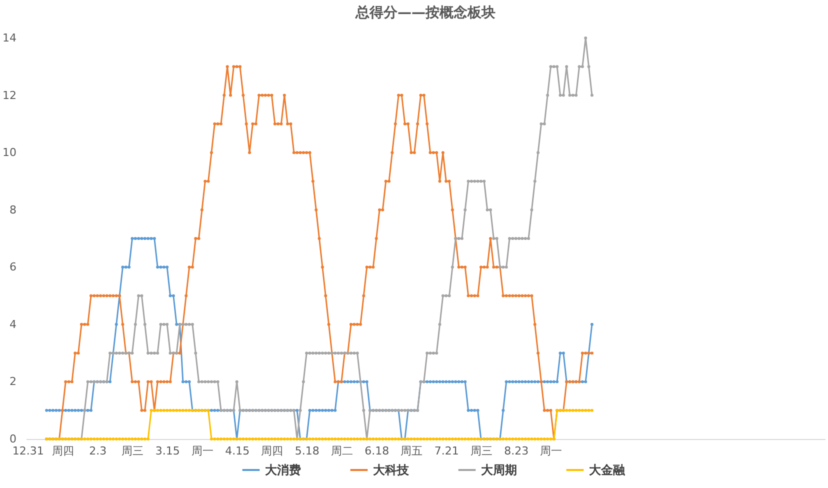  What do you see at coordinates (9, 38) in the screenshot?
I see `y-tick-label: 14` at bounding box center [9, 38].